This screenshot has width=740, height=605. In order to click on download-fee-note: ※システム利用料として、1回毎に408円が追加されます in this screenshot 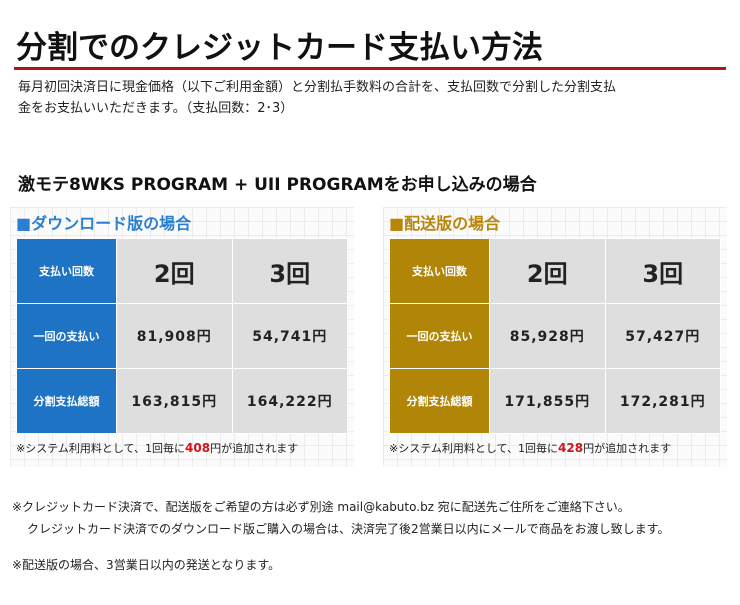, I will do `click(157, 448)`.